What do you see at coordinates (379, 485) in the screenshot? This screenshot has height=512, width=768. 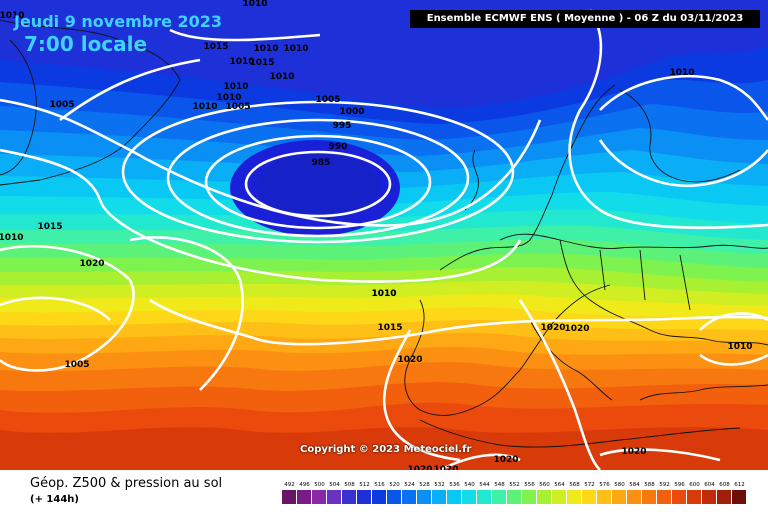 I see `legend-tick-label: 516` at bounding box center [379, 485].